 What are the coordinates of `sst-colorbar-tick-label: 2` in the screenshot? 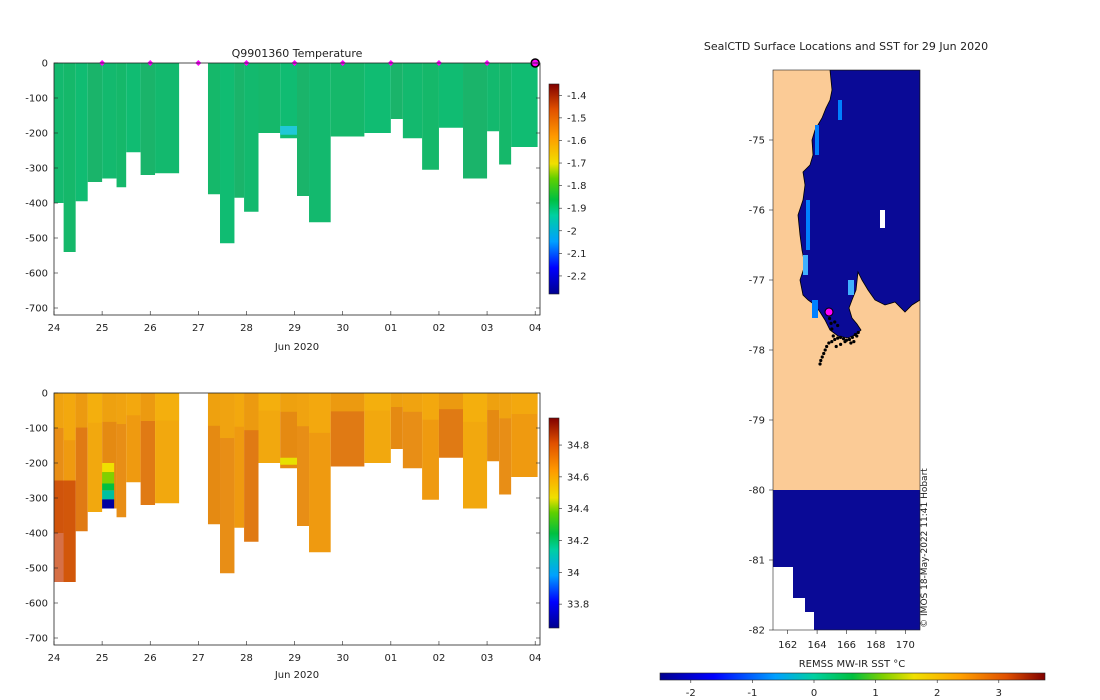 It's located at (937, 693).